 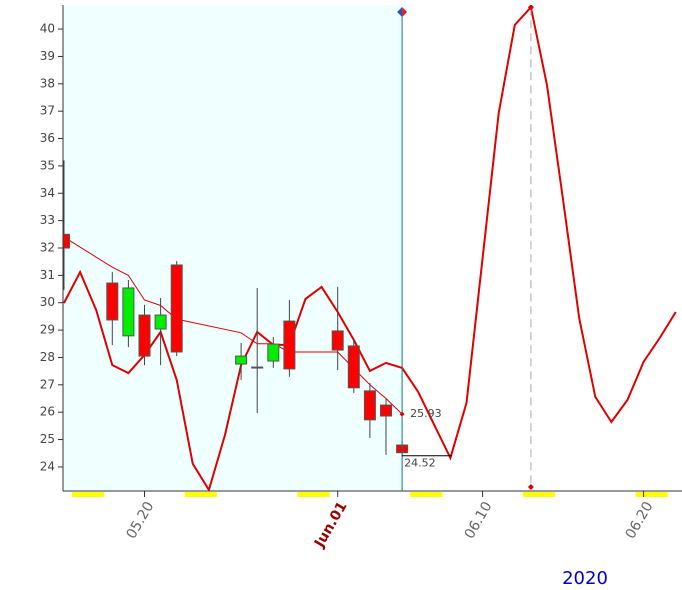 What do you see at coordinates (426, 413) in the screenshot?
I see `ma-value-label: 25.93` at bounding box center [426, 413].